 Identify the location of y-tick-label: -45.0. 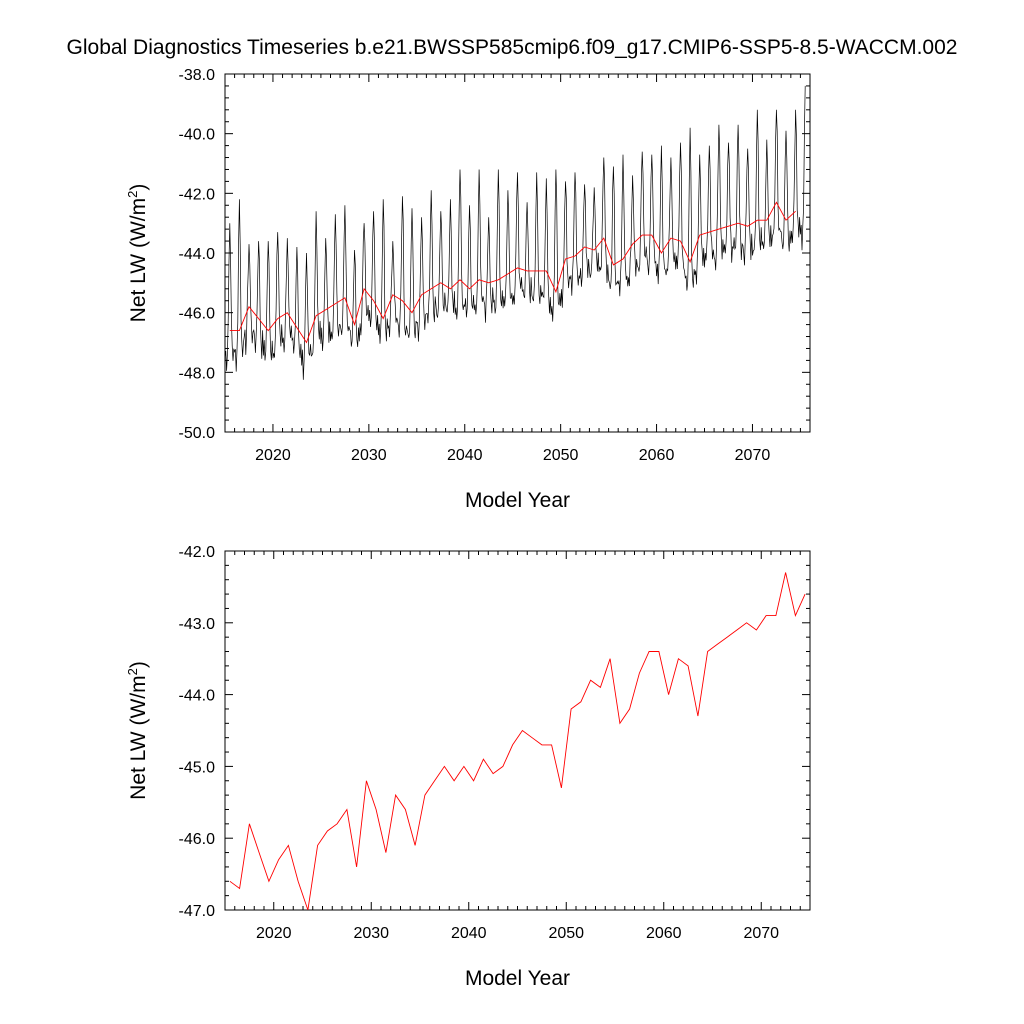
(197, 767).